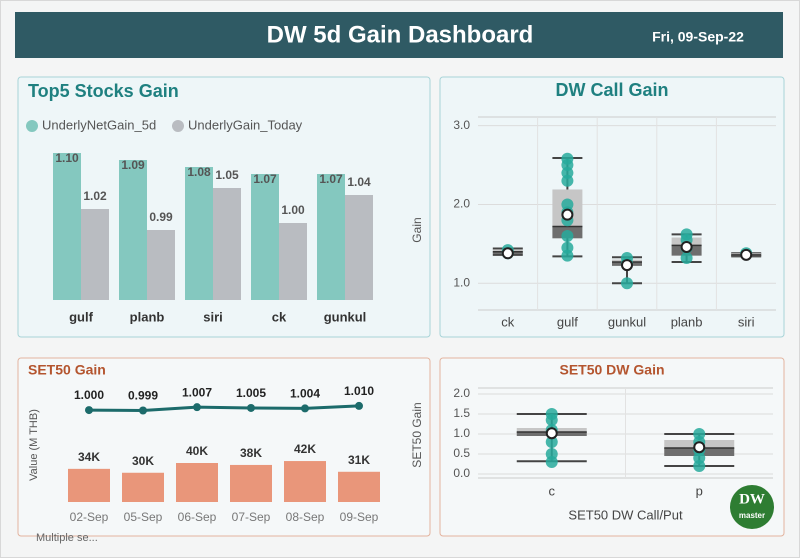 The width and height of the screenshot is (800, 558). Describe the element at coordinates (611, 370) in the screenshot. I see `chart-title: SET50 DW Gain` at that location.